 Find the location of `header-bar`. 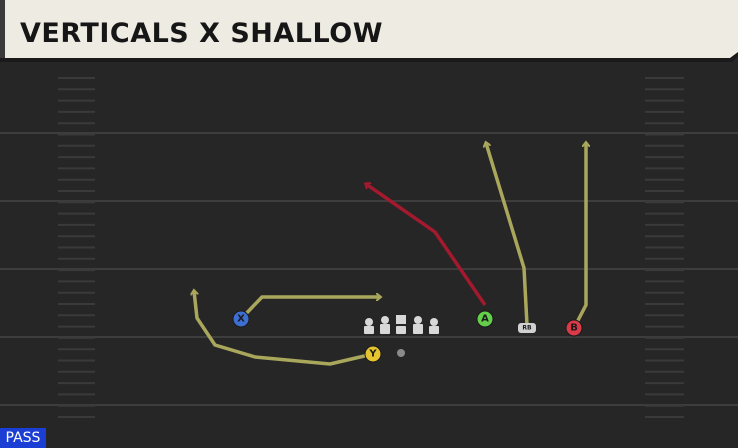

header-bar is located at coordinates (369, 29).